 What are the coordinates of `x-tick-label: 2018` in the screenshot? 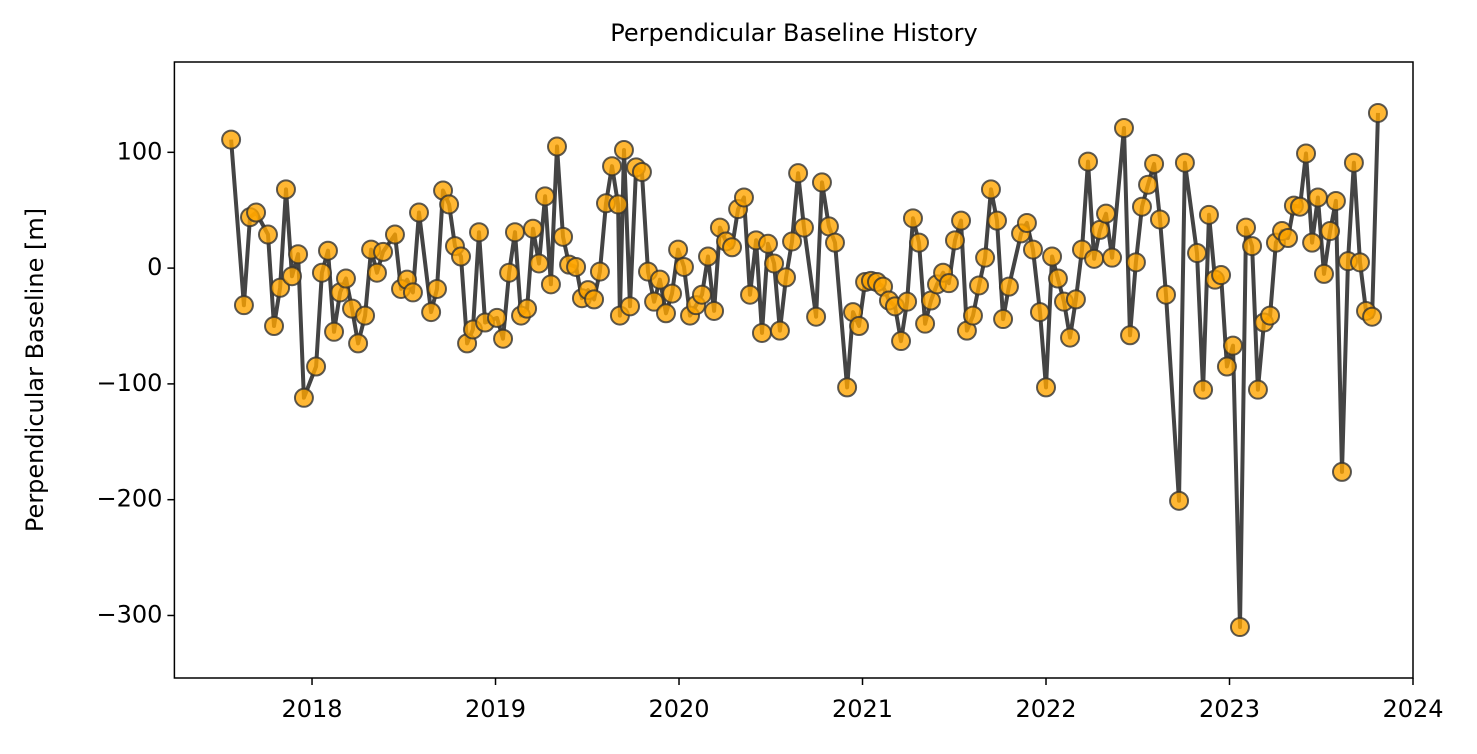 It's located at (311, 709).